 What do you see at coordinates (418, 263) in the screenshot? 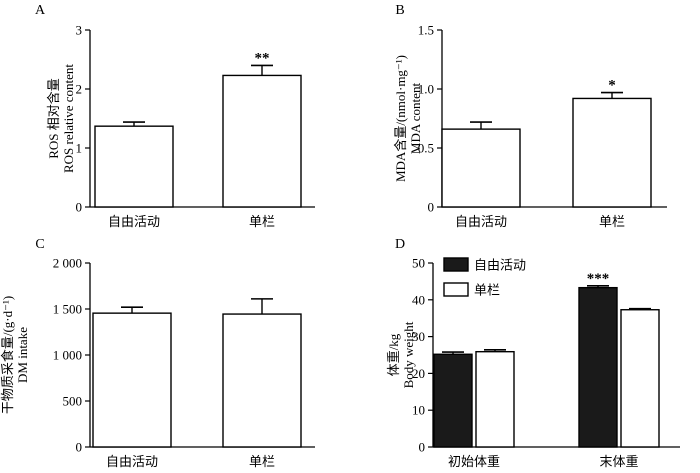
I see `y-tick-label: 50` at bounding box center [418, 263].